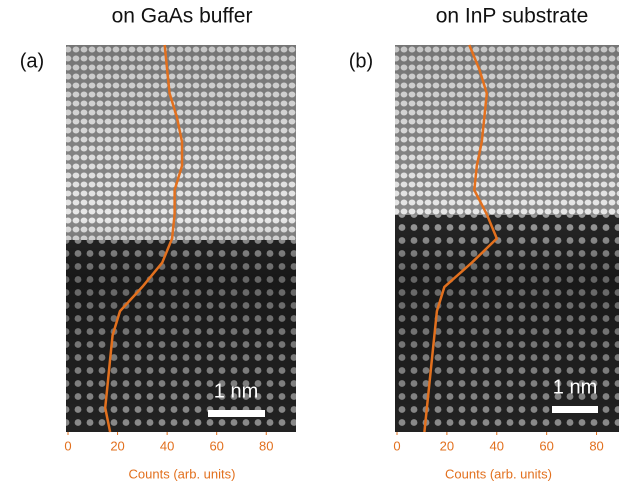  Describe the element at coordinates (182, 16) in the screenshot. I see `panel-title: on GaAs buffer` at that location.